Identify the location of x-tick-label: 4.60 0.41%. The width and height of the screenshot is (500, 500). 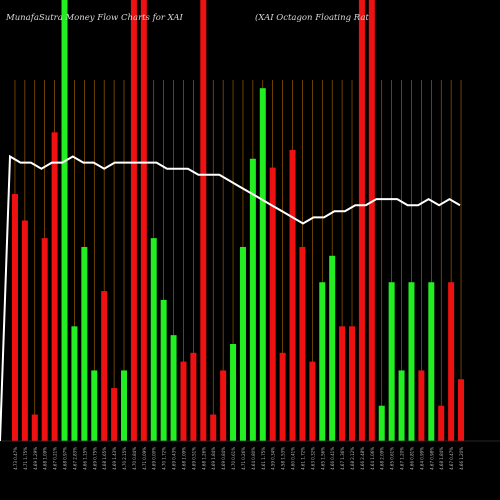
(293, 458).